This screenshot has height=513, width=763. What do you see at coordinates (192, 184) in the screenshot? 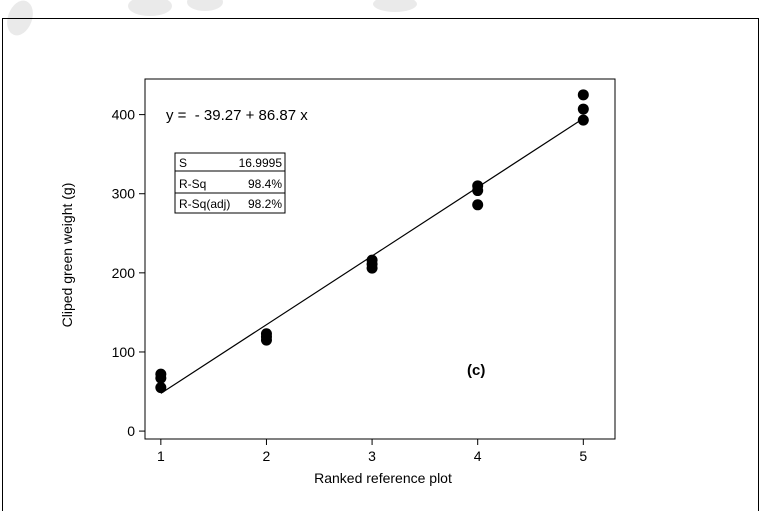
I see `stats-rsq-label: R-Sq` at bounding box center [192, 184].